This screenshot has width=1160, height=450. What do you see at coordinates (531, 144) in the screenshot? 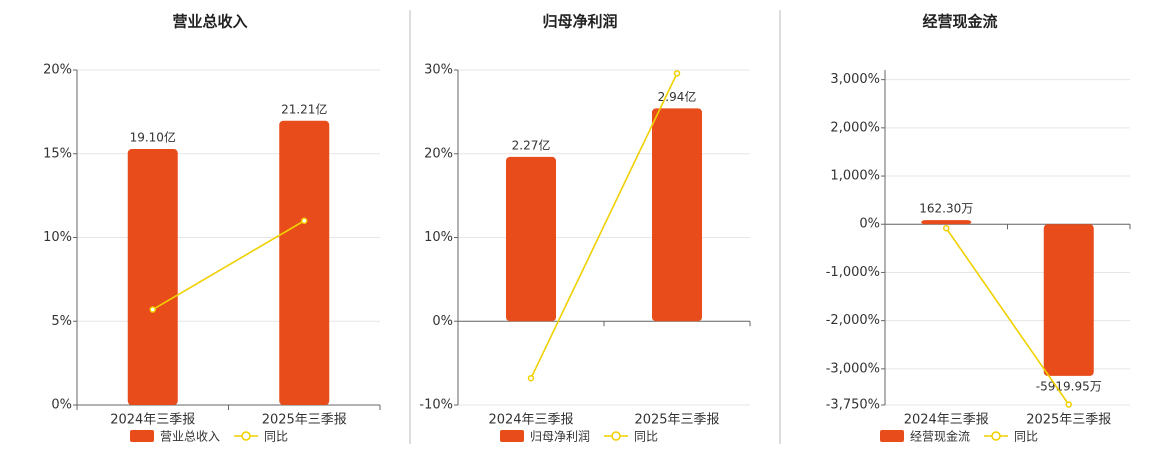
I see `value-label: 2.27亿` at bounding box center [531, 144].